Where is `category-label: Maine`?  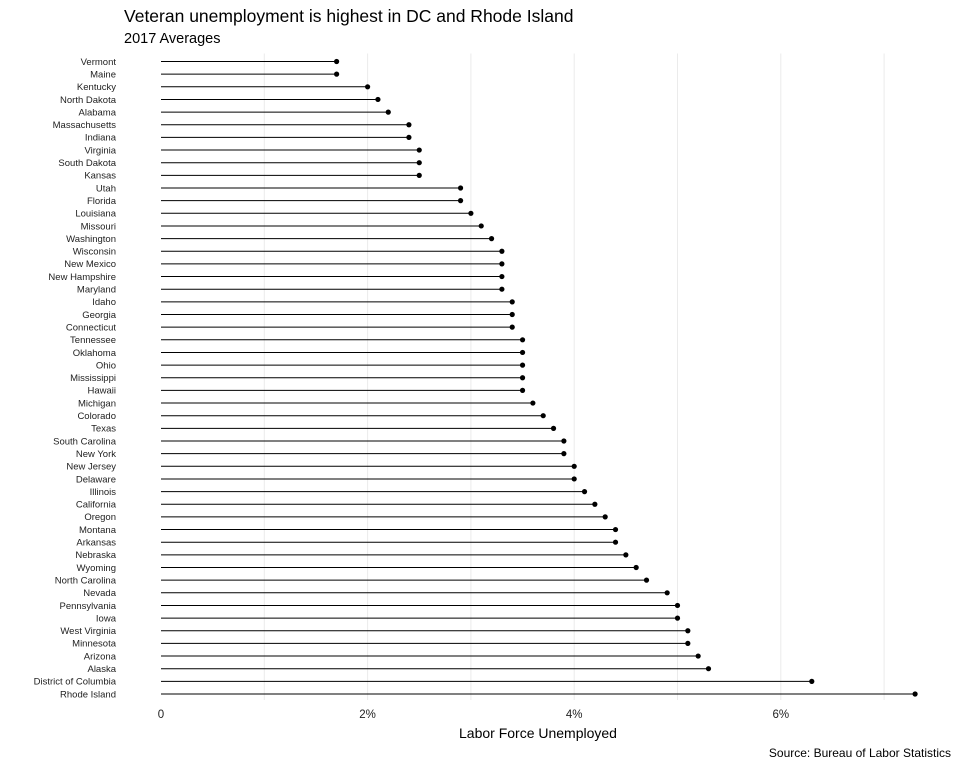
category-label: Maine is located at coordinates (103, 74).